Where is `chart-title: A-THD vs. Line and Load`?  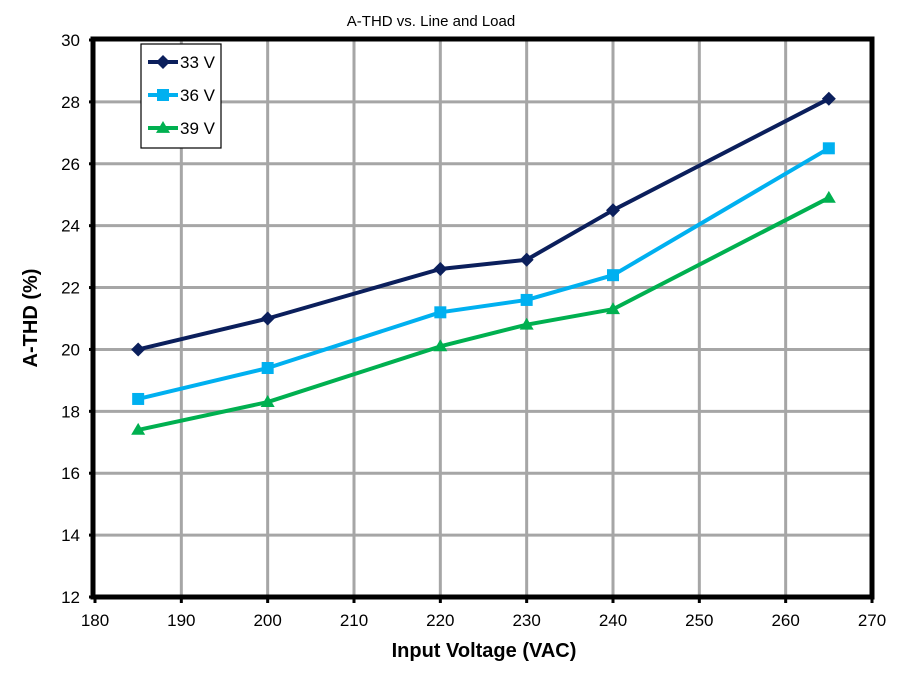 chart-title: A-THD vs. Line and Load is located at coordinates (431, 21).